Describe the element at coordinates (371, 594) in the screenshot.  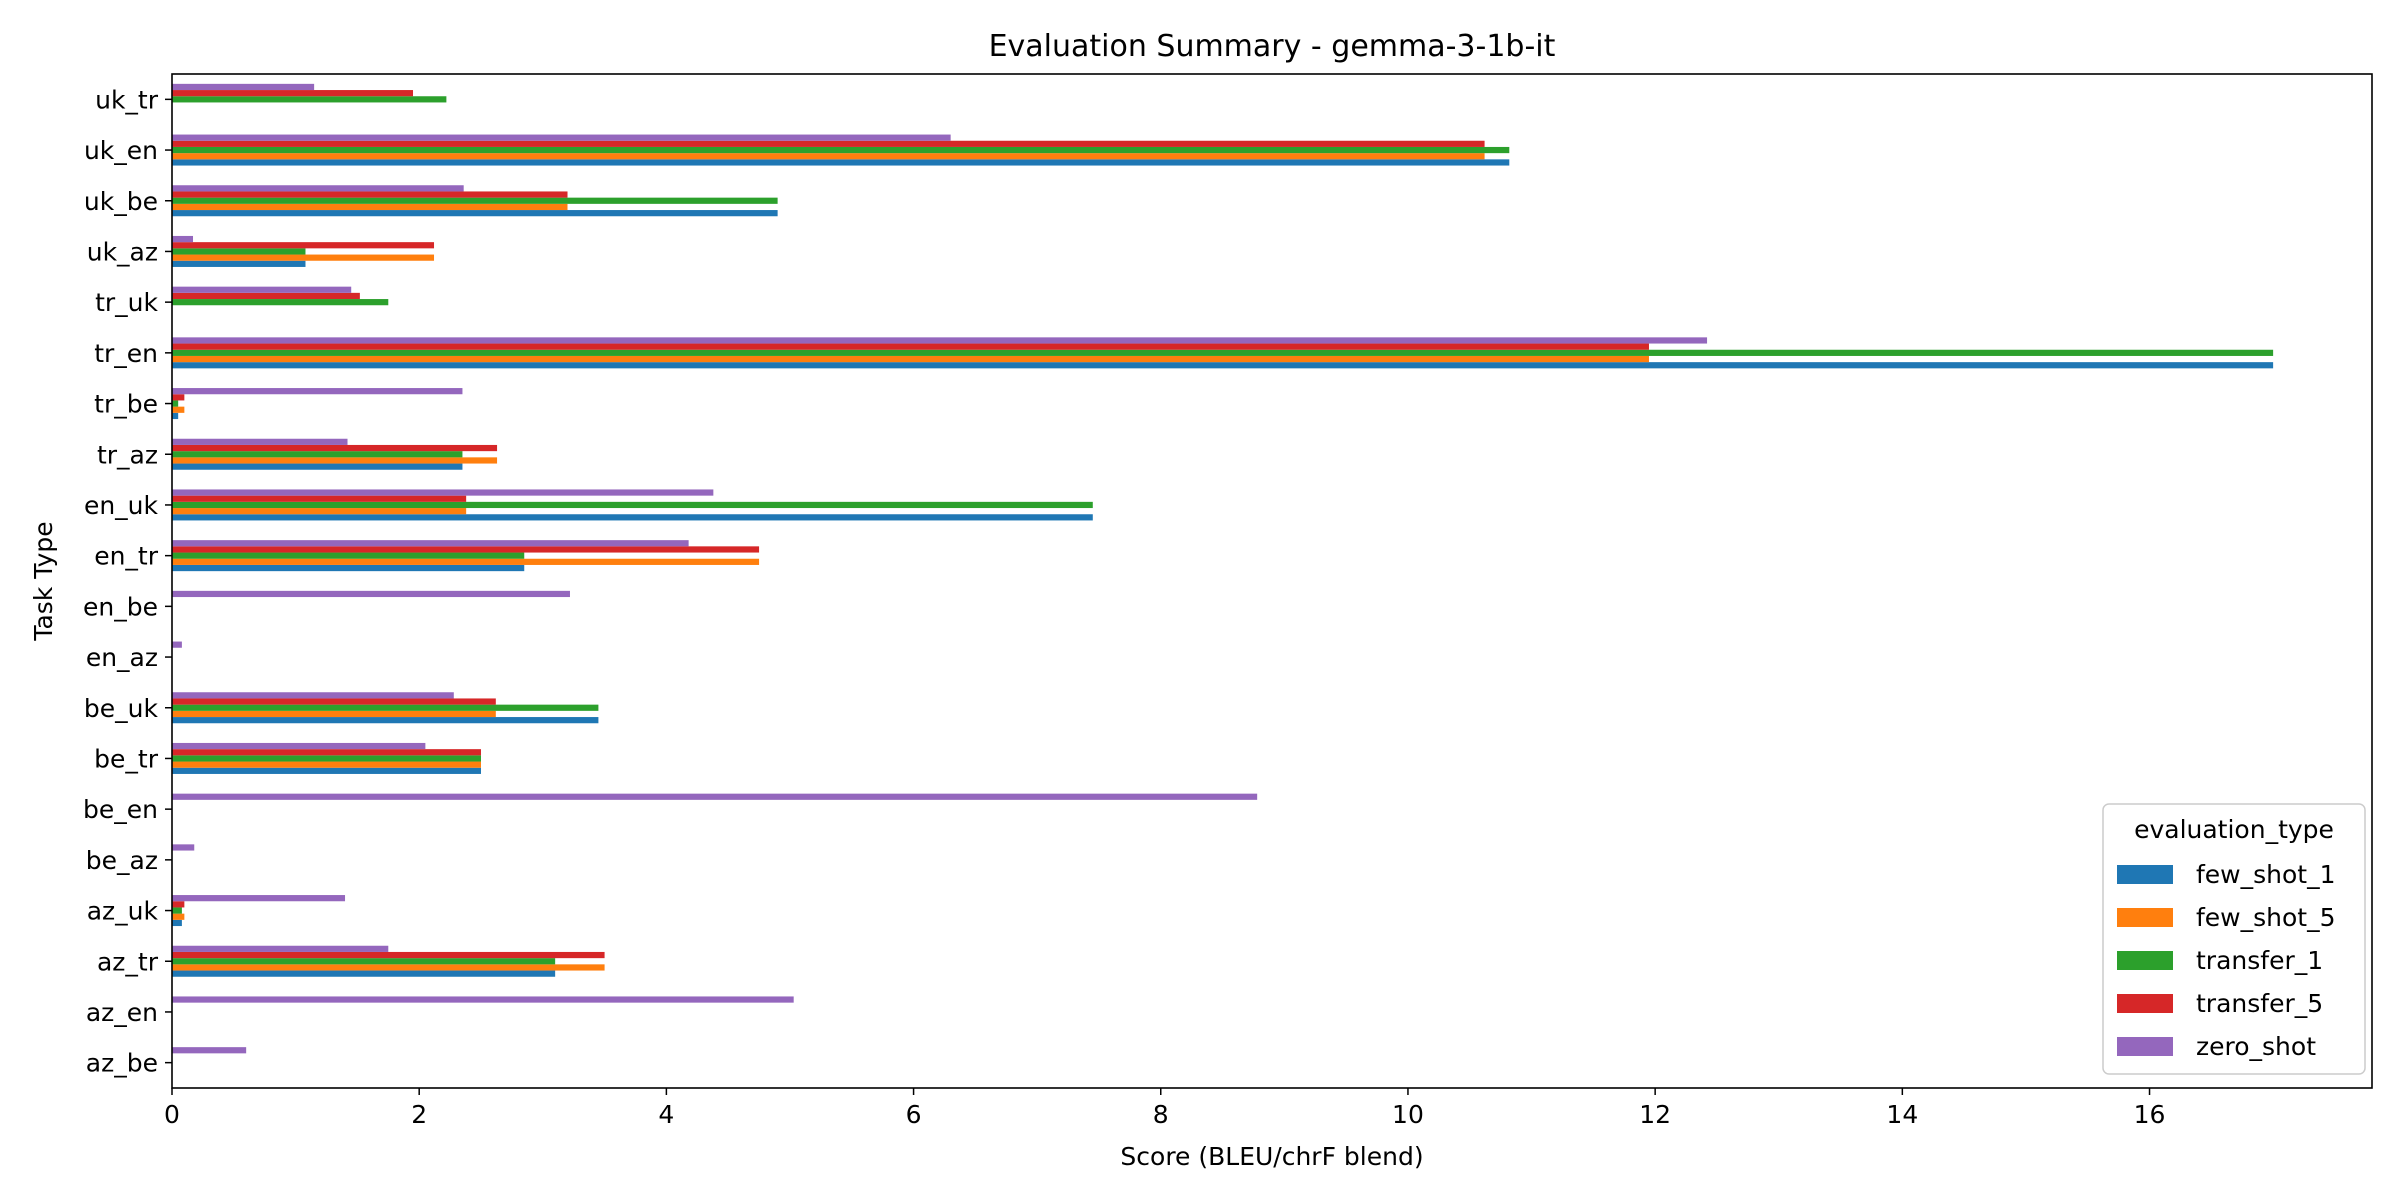
I see `bar-zero_shot-en_be` at that location.